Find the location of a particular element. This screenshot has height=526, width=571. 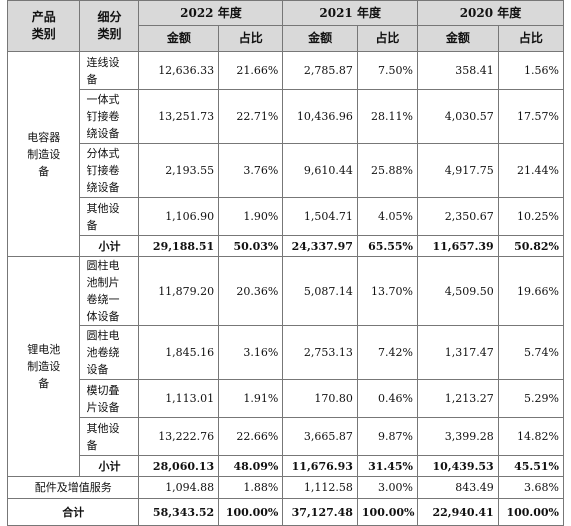

cell-ratio-2021: 7.50% is located at coordinates (387, 70).